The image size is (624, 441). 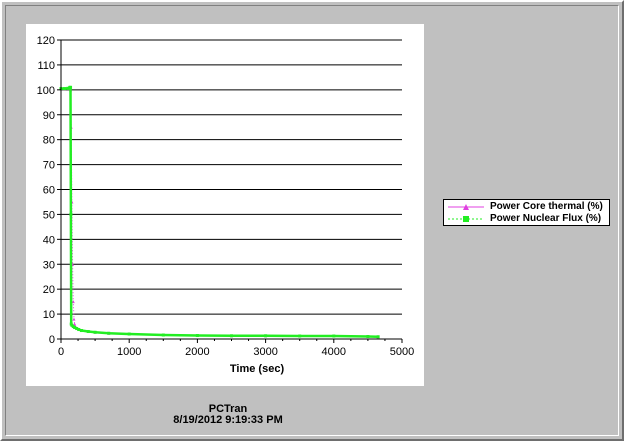 What do you see at coordinates (46, 41) in the screenshot?
I see `y-tick-label: 120` at bounding box center [46, 41].